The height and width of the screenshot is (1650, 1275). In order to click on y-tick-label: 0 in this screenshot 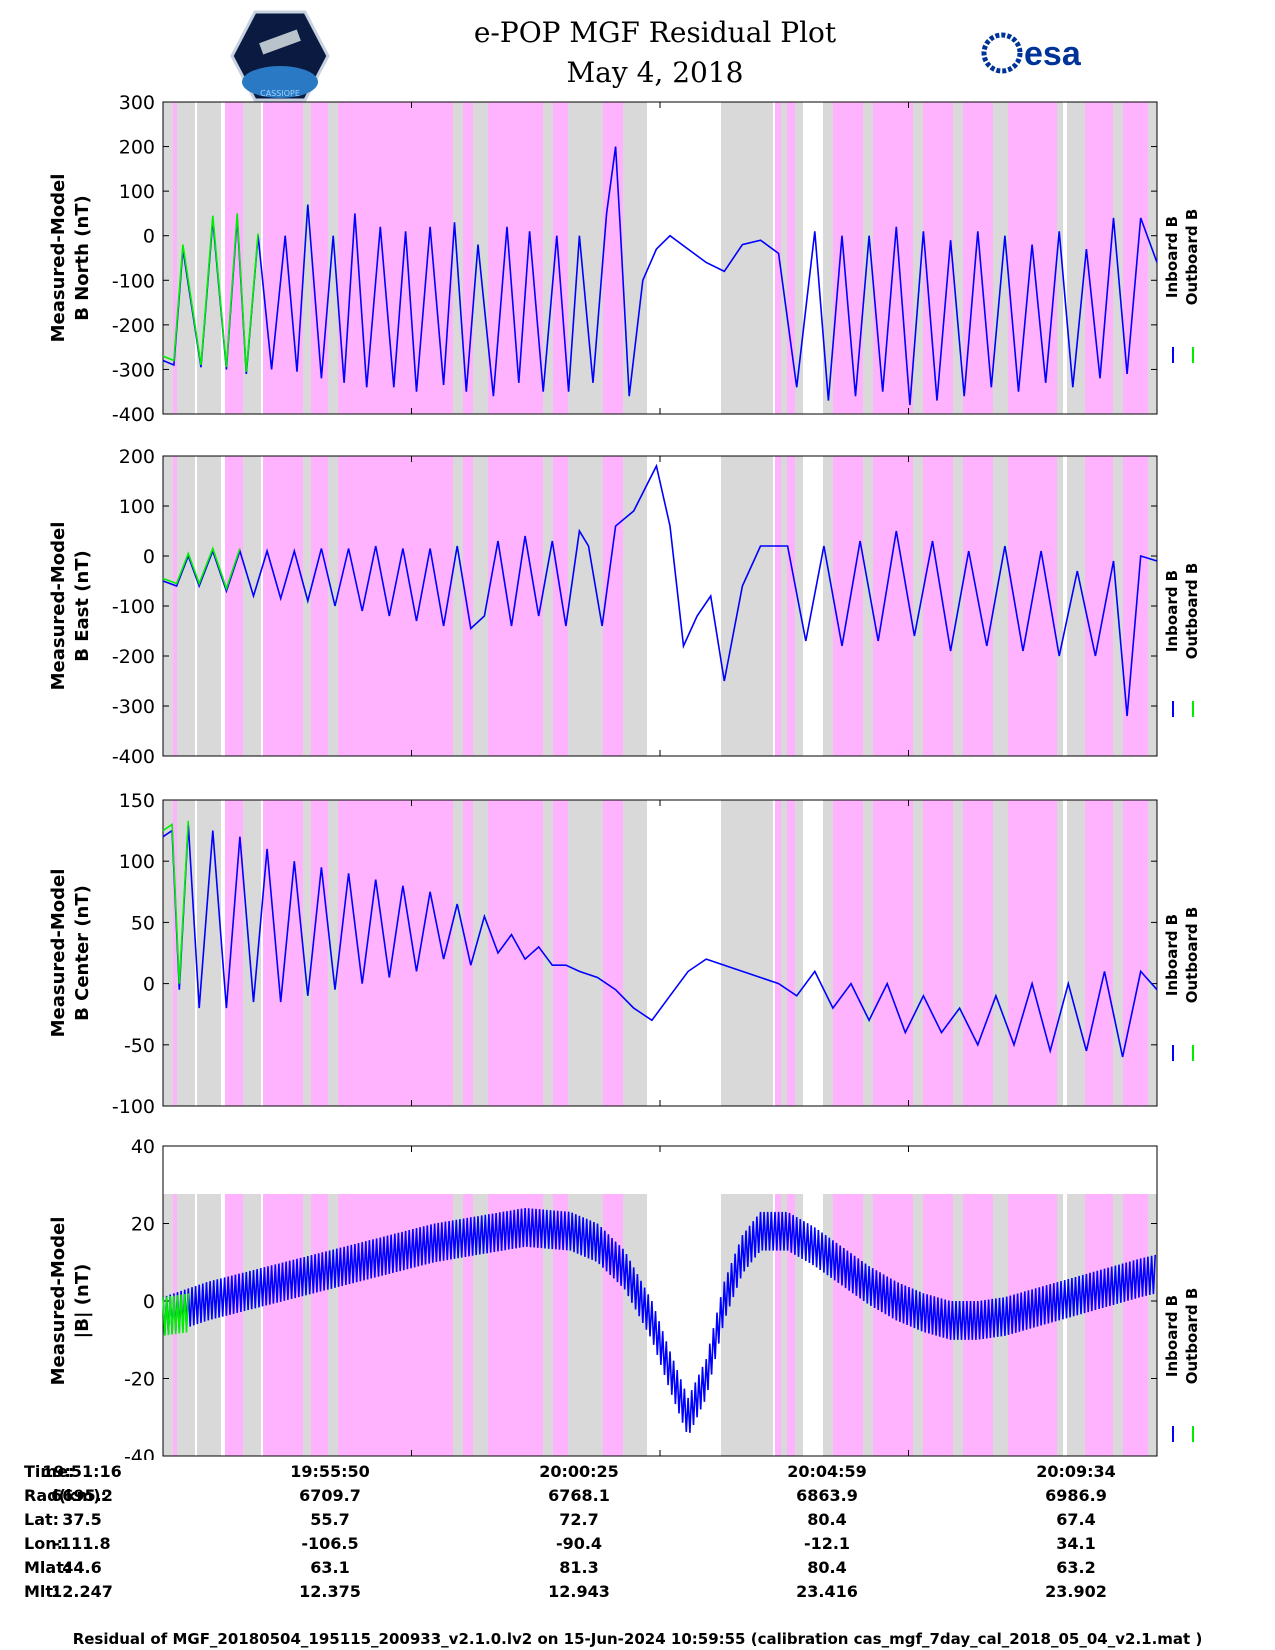, I will do `click(149, 557)`.